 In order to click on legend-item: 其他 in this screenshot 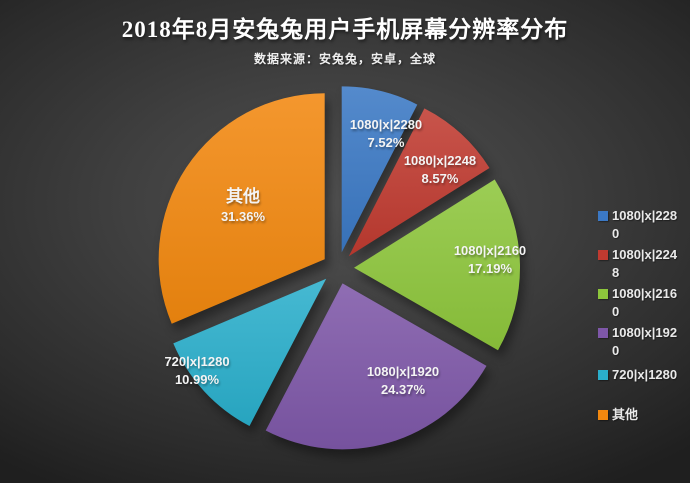, I will do `click(640, 415)`.